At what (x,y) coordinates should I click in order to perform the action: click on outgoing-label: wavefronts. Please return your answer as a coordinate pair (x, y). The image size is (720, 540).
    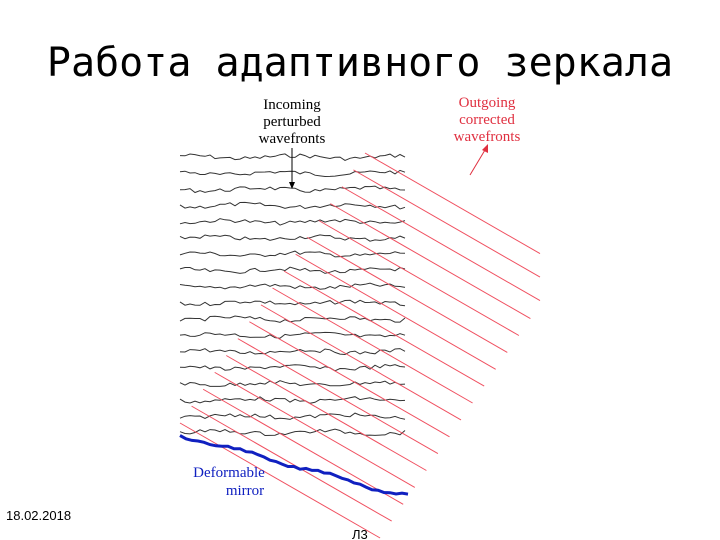
    Looking at the image, I should click on (487, 137).